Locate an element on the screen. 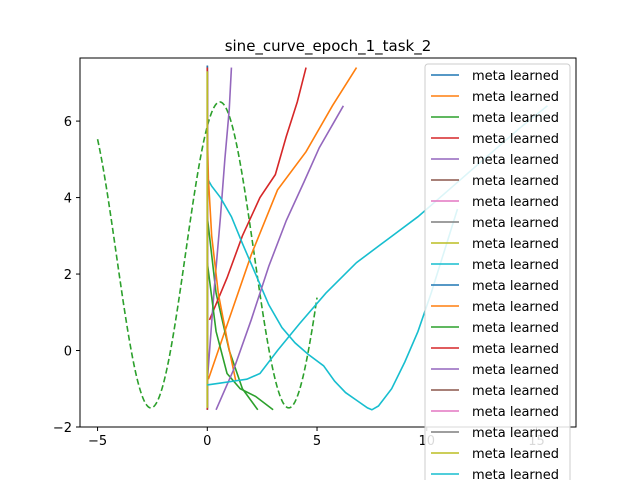 The width and height of the screenshot is (640, 480). y-tick-label: 2 is located at coordinates (68, 275).